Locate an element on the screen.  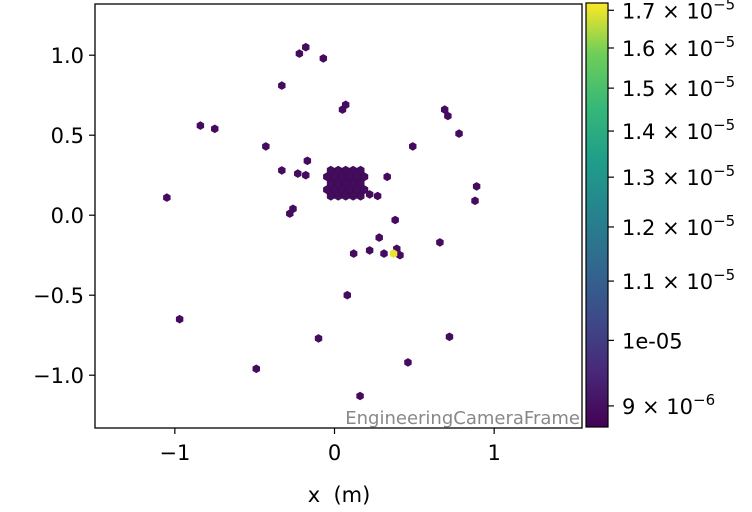
y-tick-label: −1.0 is located at coordinates (58, 376).